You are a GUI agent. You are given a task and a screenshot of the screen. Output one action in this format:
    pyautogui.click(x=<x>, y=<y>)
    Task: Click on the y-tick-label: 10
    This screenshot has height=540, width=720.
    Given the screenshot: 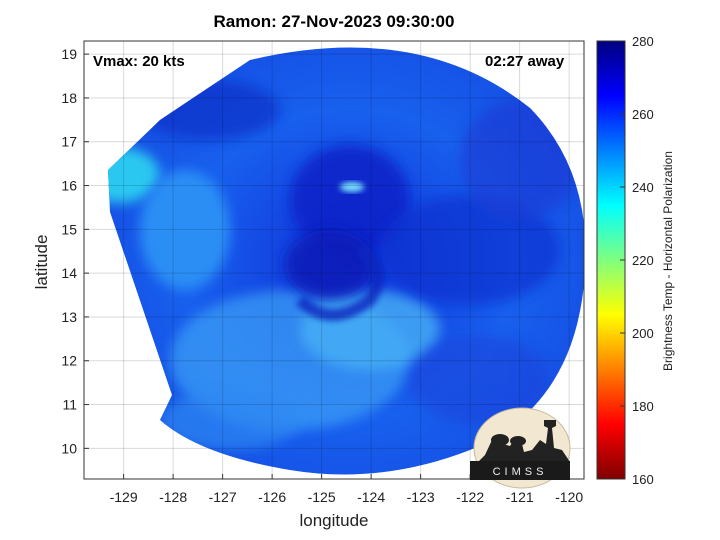 What is the action you would take?
    pyautogui.click(x=69, y=448)
    